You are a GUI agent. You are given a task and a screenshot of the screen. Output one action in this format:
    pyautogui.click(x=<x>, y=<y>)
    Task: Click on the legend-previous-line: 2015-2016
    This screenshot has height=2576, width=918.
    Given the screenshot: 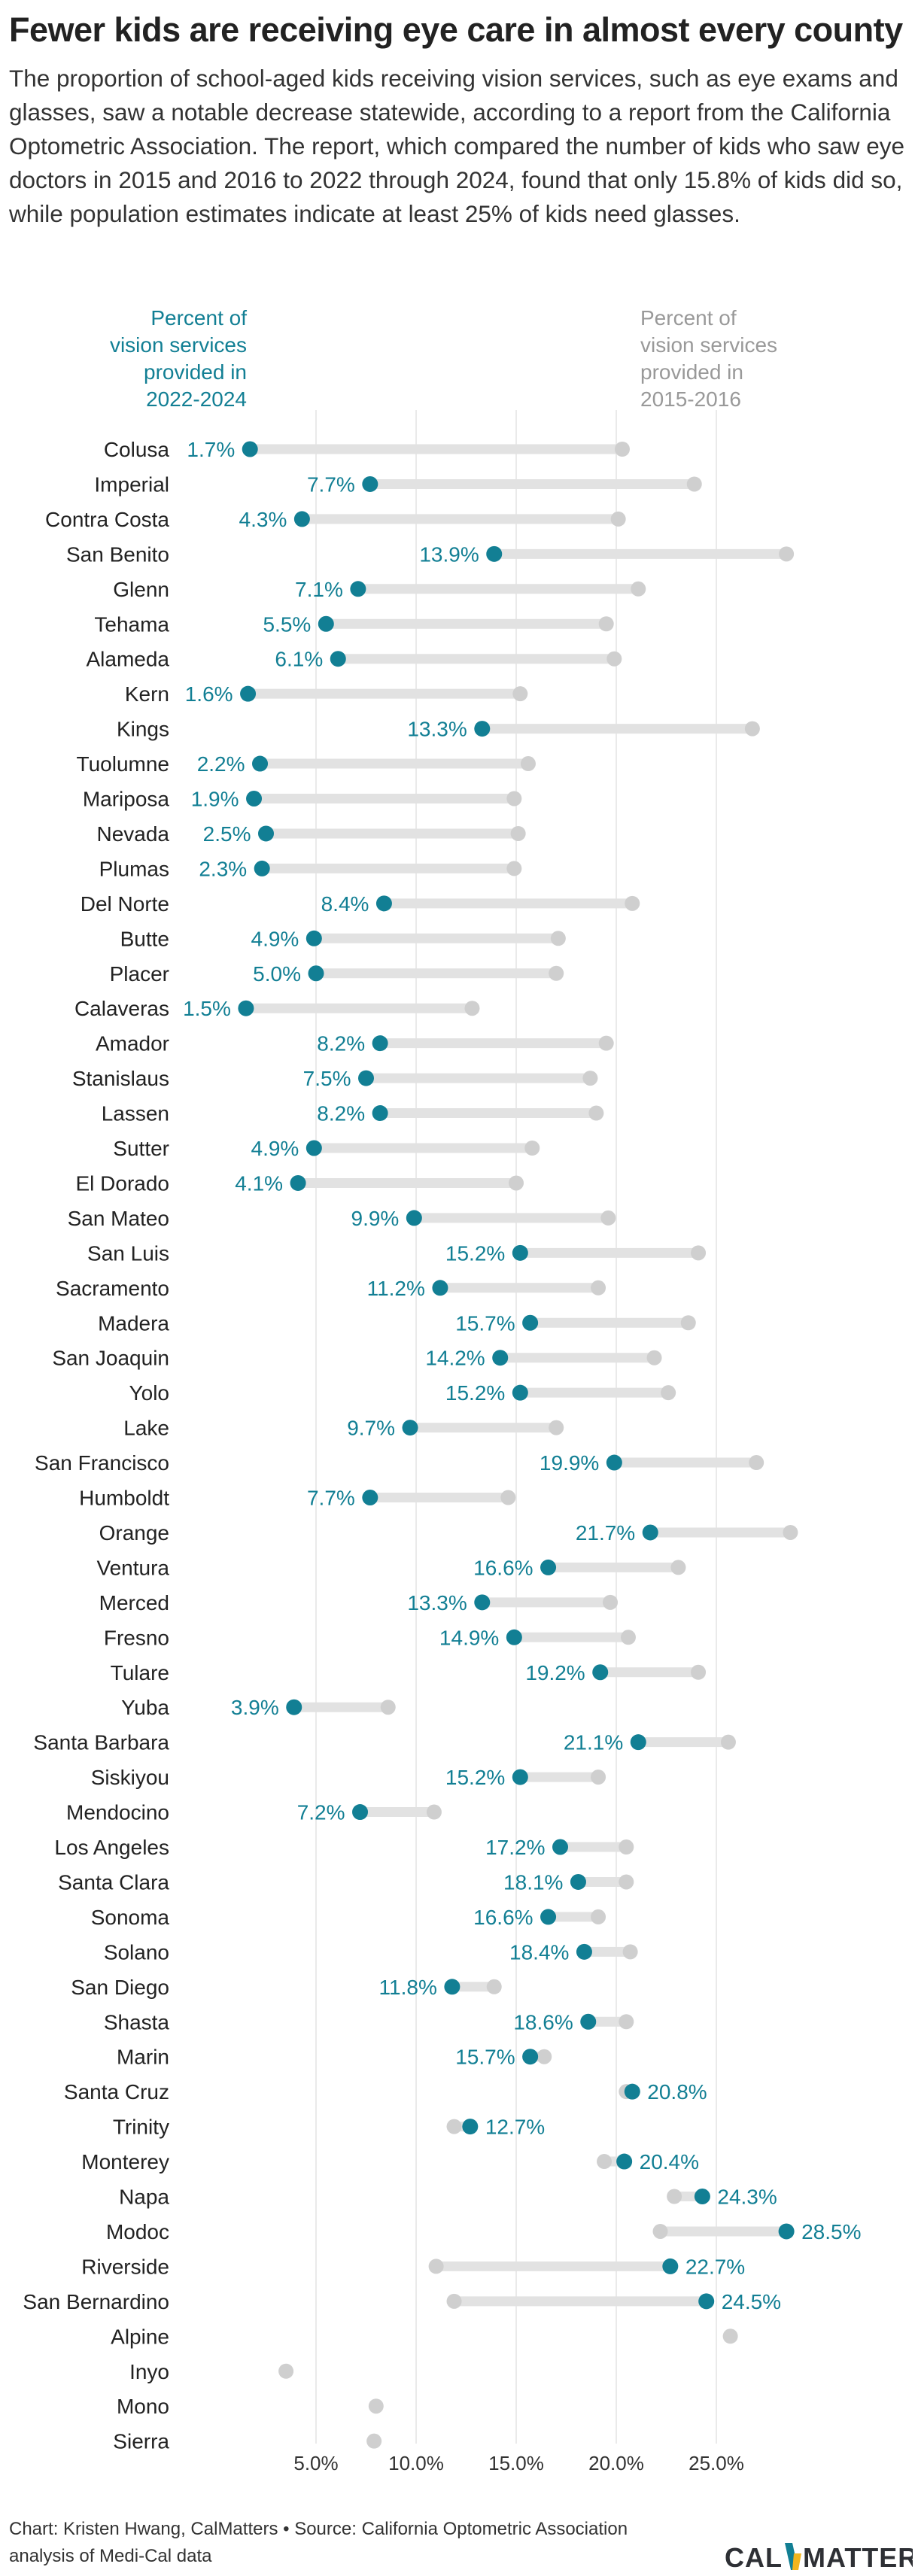 What is the action you would take?
    pyautogui.click(x=690, y=399)
    